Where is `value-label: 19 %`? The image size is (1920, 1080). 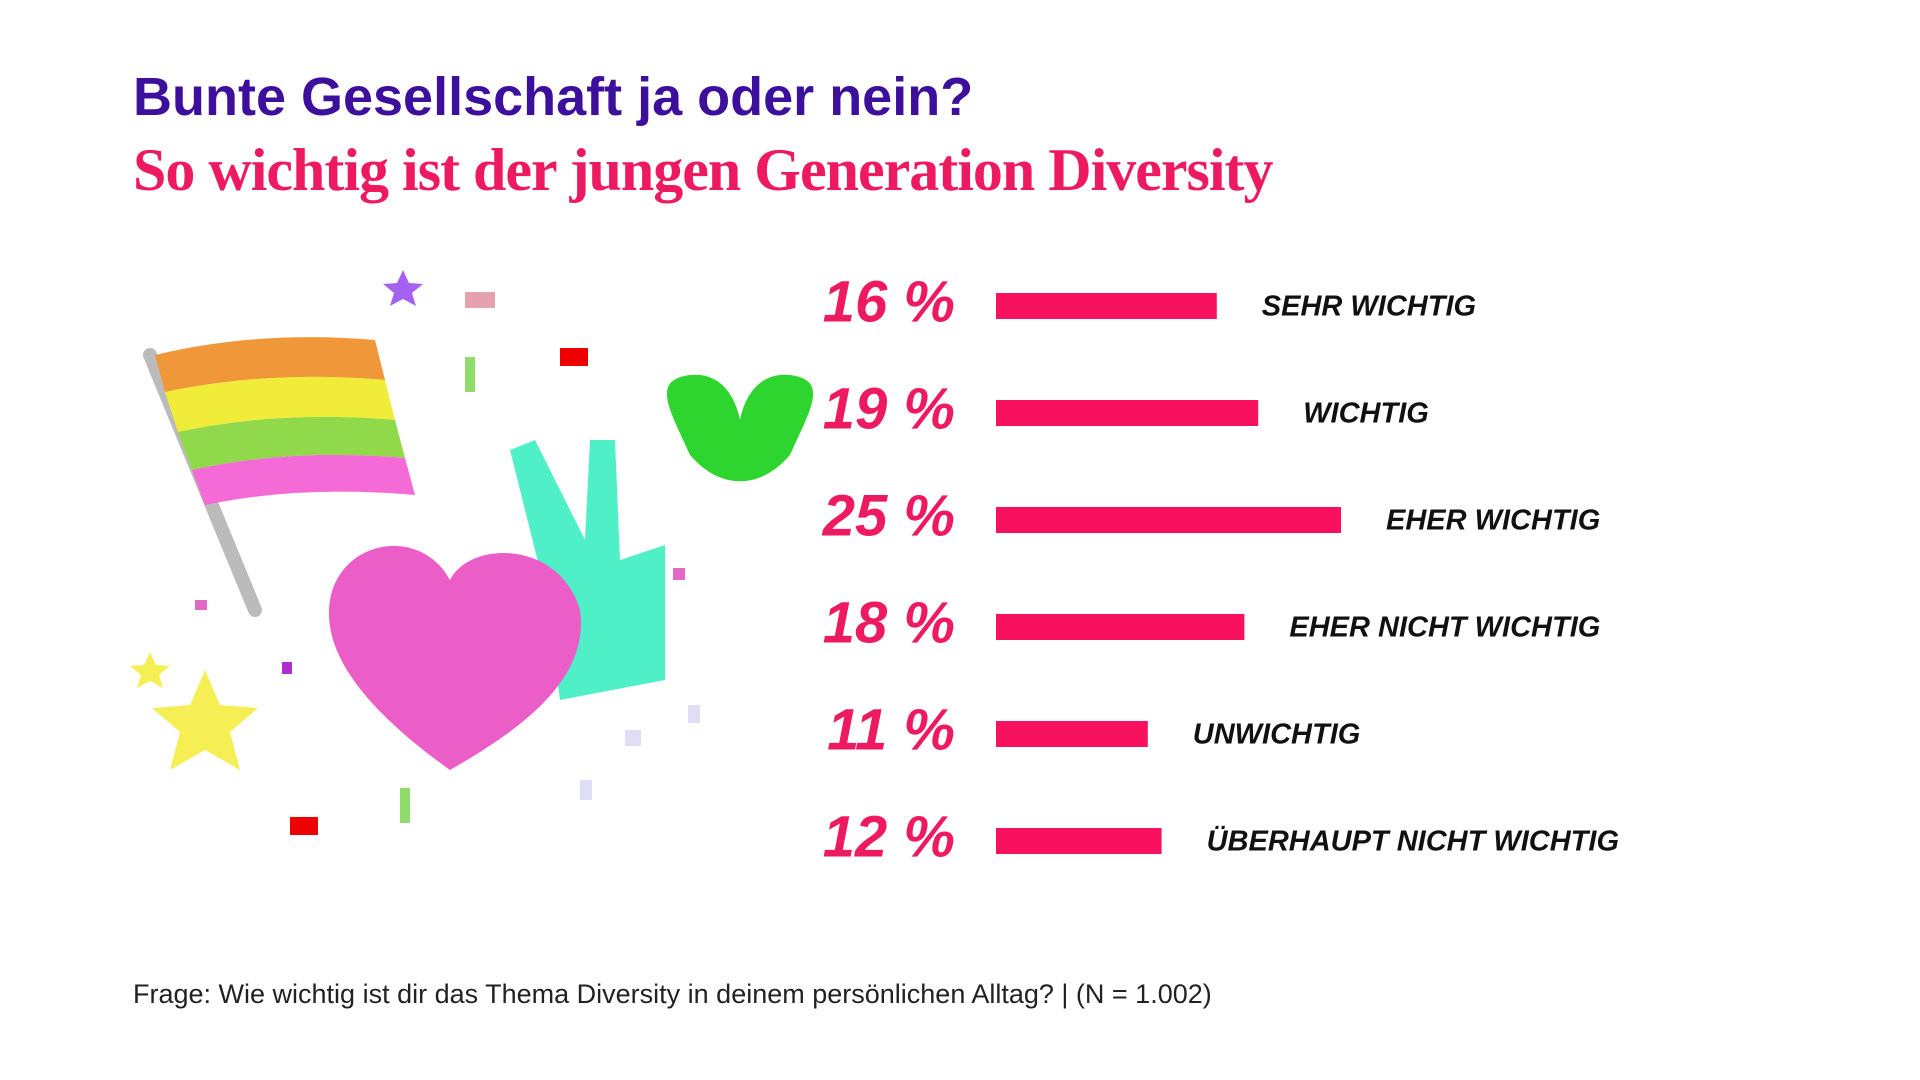
value-label: 19 % is located at coordinates (889, 408).